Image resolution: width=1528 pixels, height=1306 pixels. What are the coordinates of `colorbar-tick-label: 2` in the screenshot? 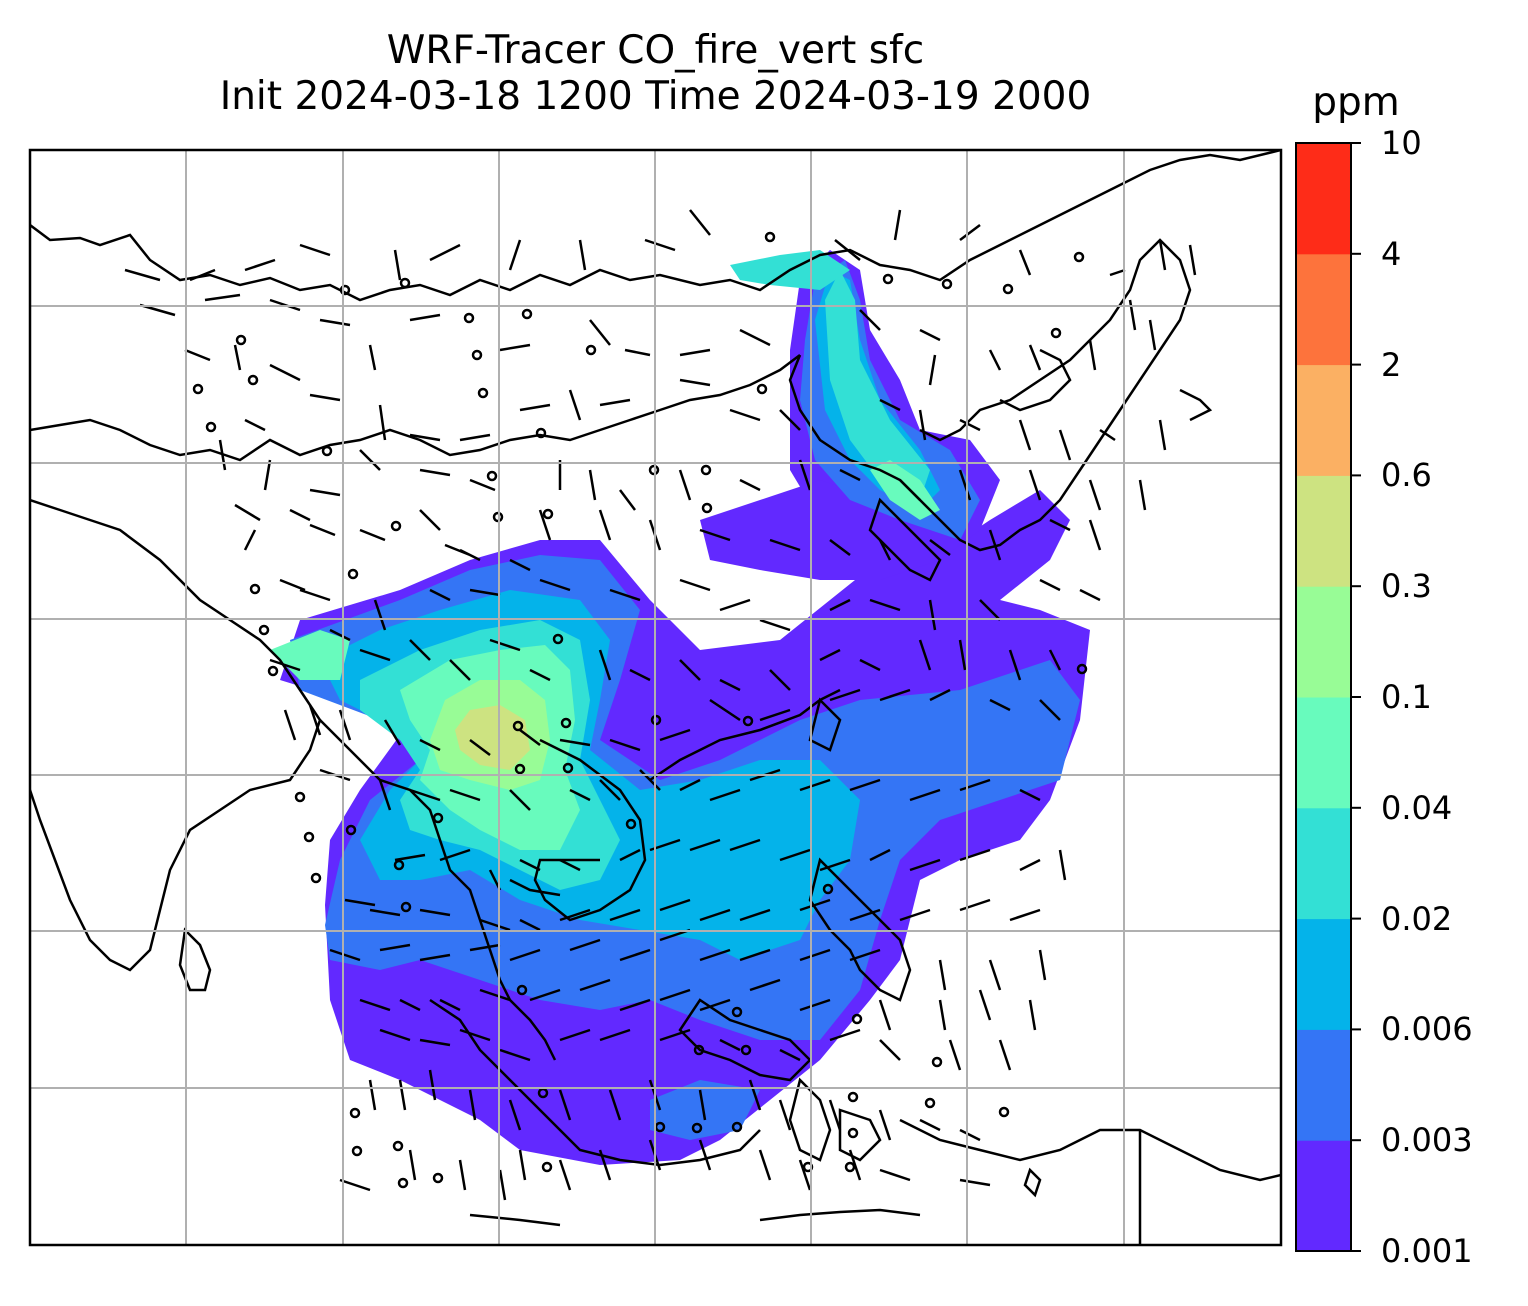 It's located at (1391, 364).